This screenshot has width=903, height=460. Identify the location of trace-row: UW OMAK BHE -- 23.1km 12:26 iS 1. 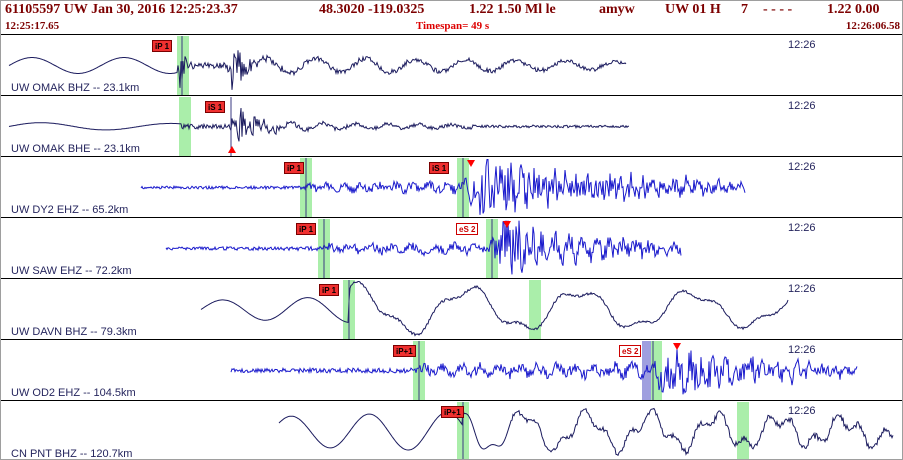
(452, 126).